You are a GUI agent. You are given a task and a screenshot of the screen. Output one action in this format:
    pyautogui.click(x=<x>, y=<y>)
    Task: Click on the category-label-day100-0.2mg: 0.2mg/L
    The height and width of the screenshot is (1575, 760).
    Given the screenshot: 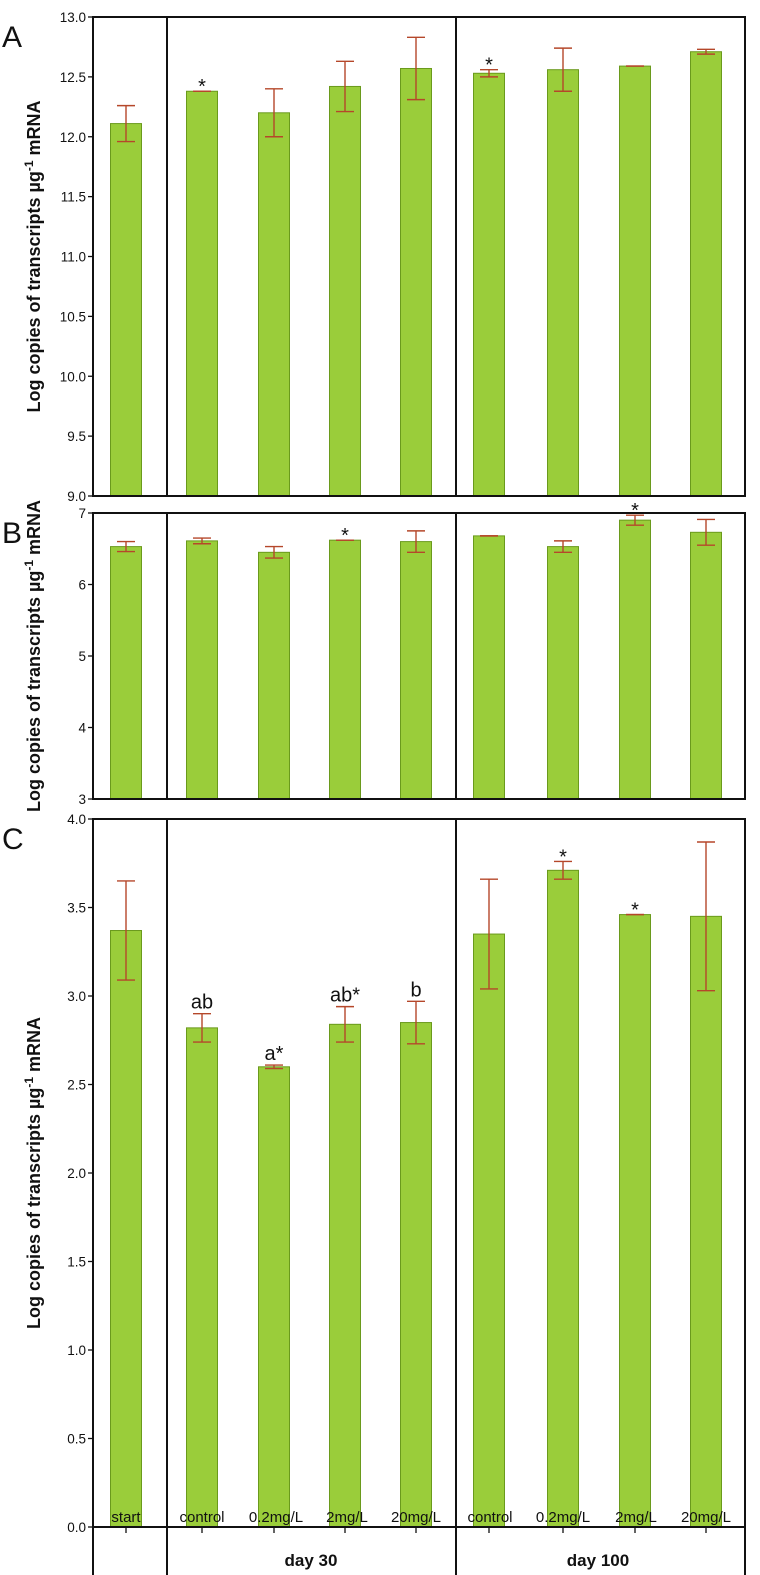 What is the action you would take?
    pyautogui.click(x=563, y=1517)
    